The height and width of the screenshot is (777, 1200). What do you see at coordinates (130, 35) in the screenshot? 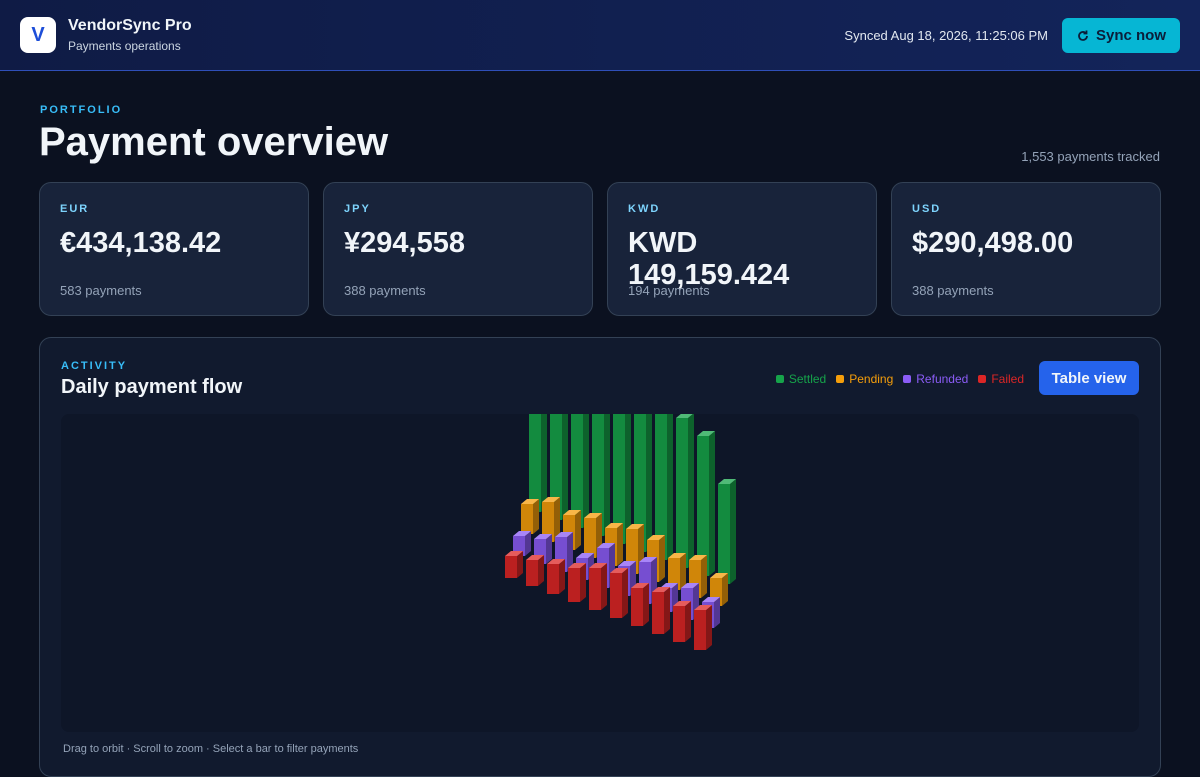
I see `brand: VendorSync Pro Payments operations` at bounding box center [130, 35].